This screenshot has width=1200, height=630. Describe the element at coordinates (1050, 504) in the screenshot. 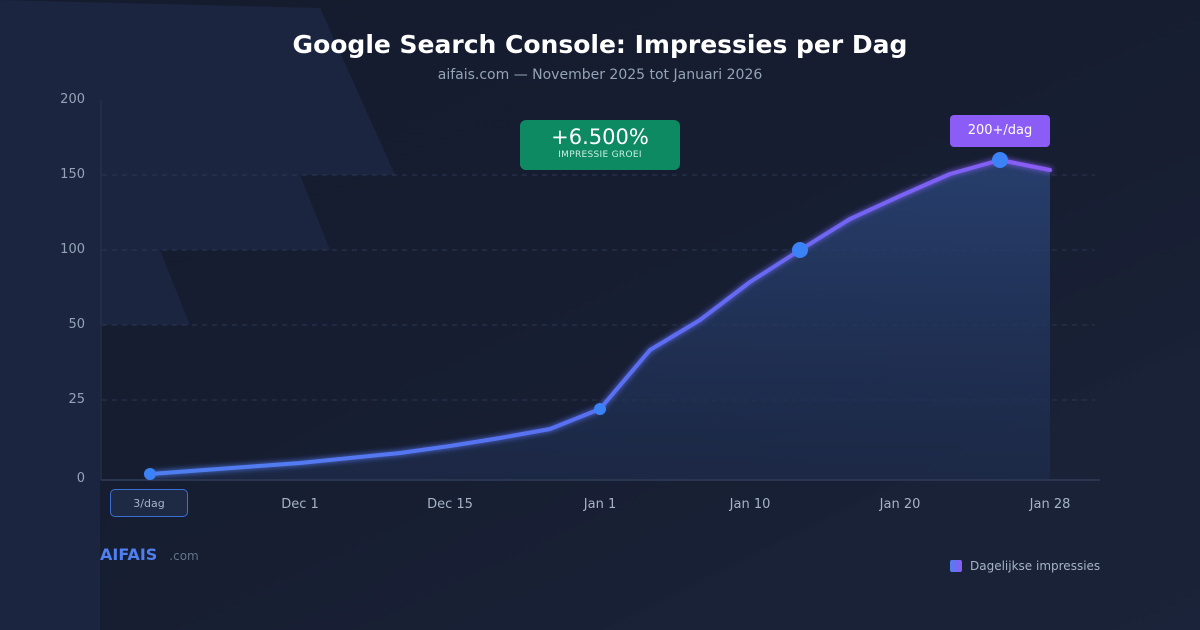

I see `x-tick-jan28: Jan 28` at that location.